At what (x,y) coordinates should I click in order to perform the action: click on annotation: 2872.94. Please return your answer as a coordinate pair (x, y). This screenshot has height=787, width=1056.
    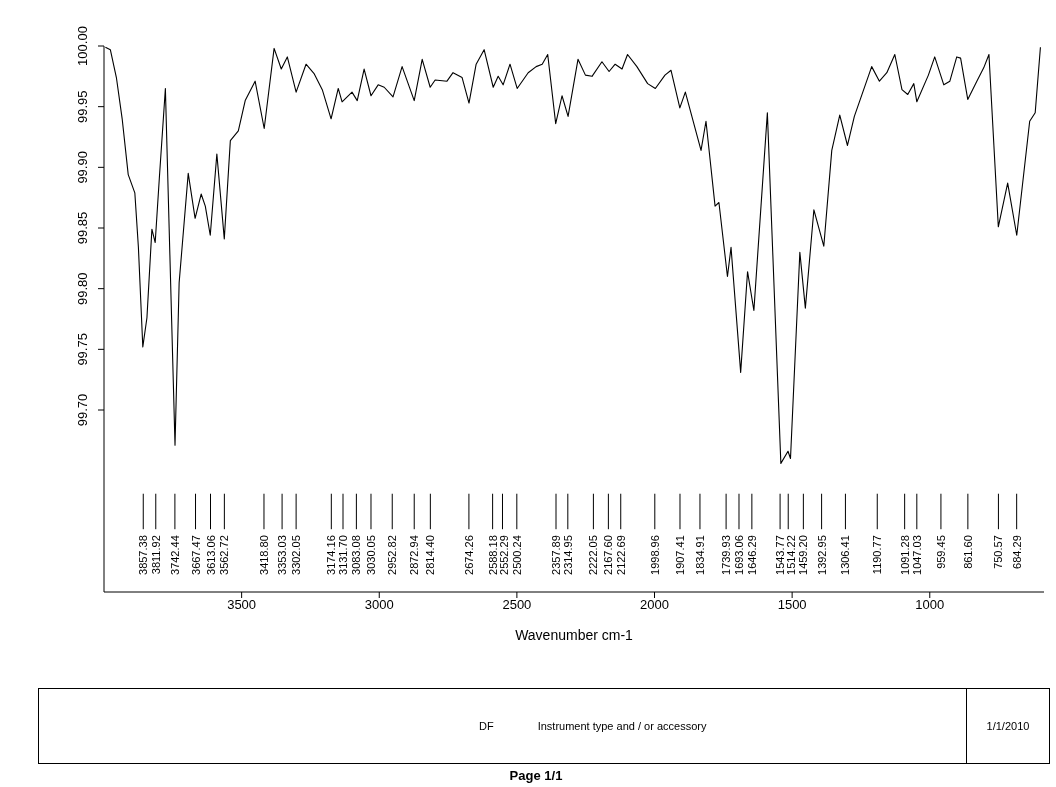
    Looking at the image, I should click on (414, 555).